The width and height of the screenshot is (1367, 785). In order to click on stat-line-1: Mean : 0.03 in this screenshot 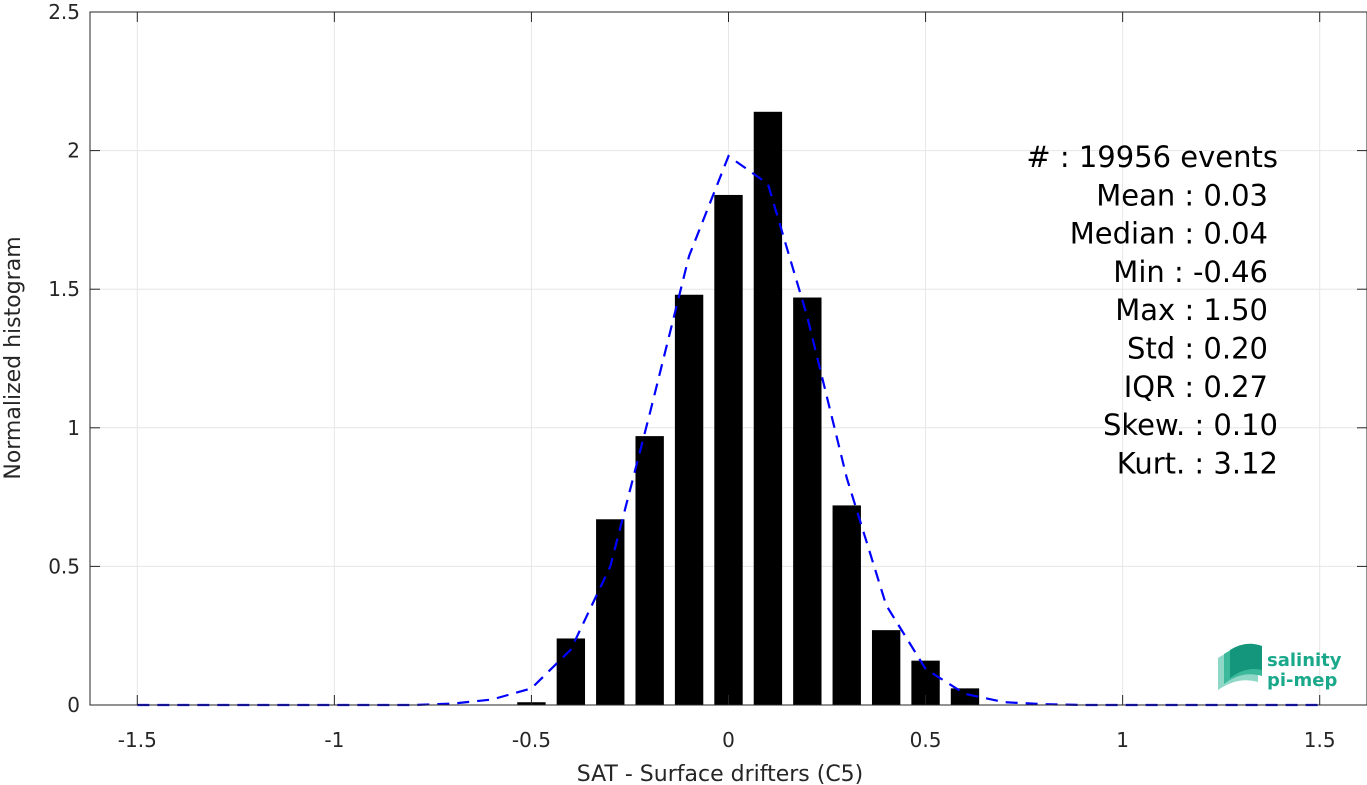, I will do `click(1182, 195)`.